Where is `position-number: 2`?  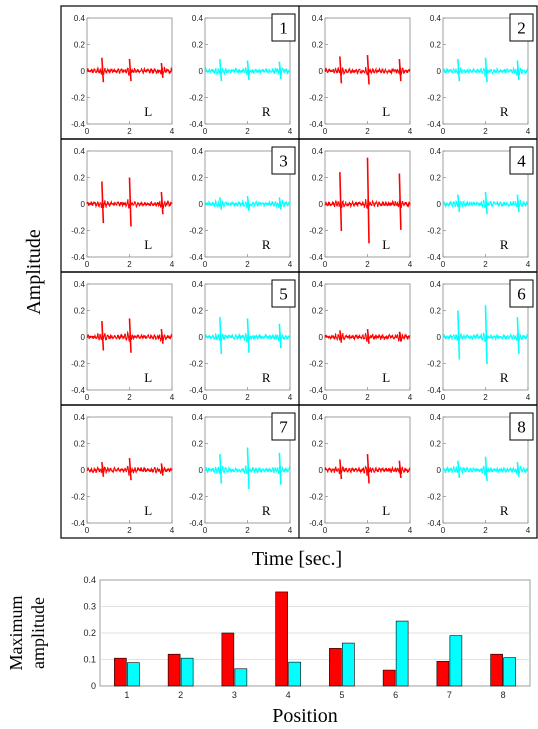 position-number: 2 is located at coordinates (521, 28).